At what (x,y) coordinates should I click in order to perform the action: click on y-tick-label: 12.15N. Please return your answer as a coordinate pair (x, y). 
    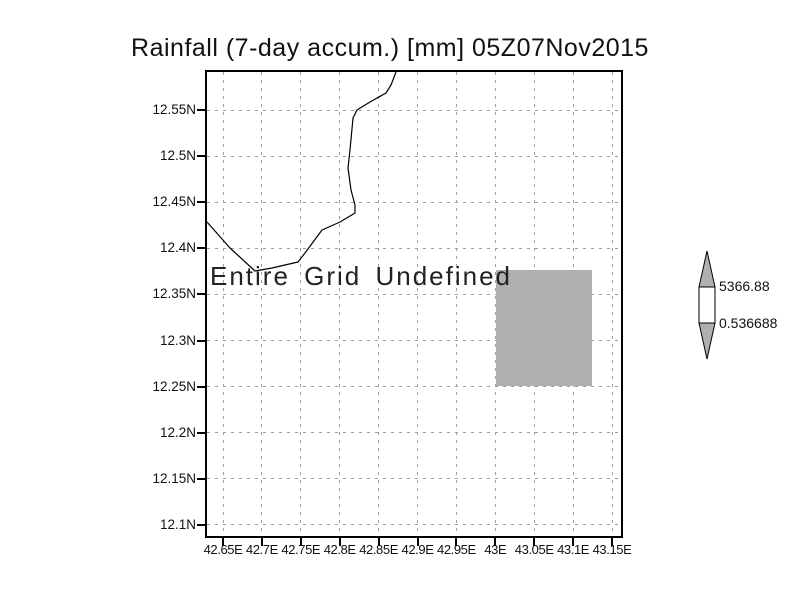
    Looking at the image, I should click on (174, 478).